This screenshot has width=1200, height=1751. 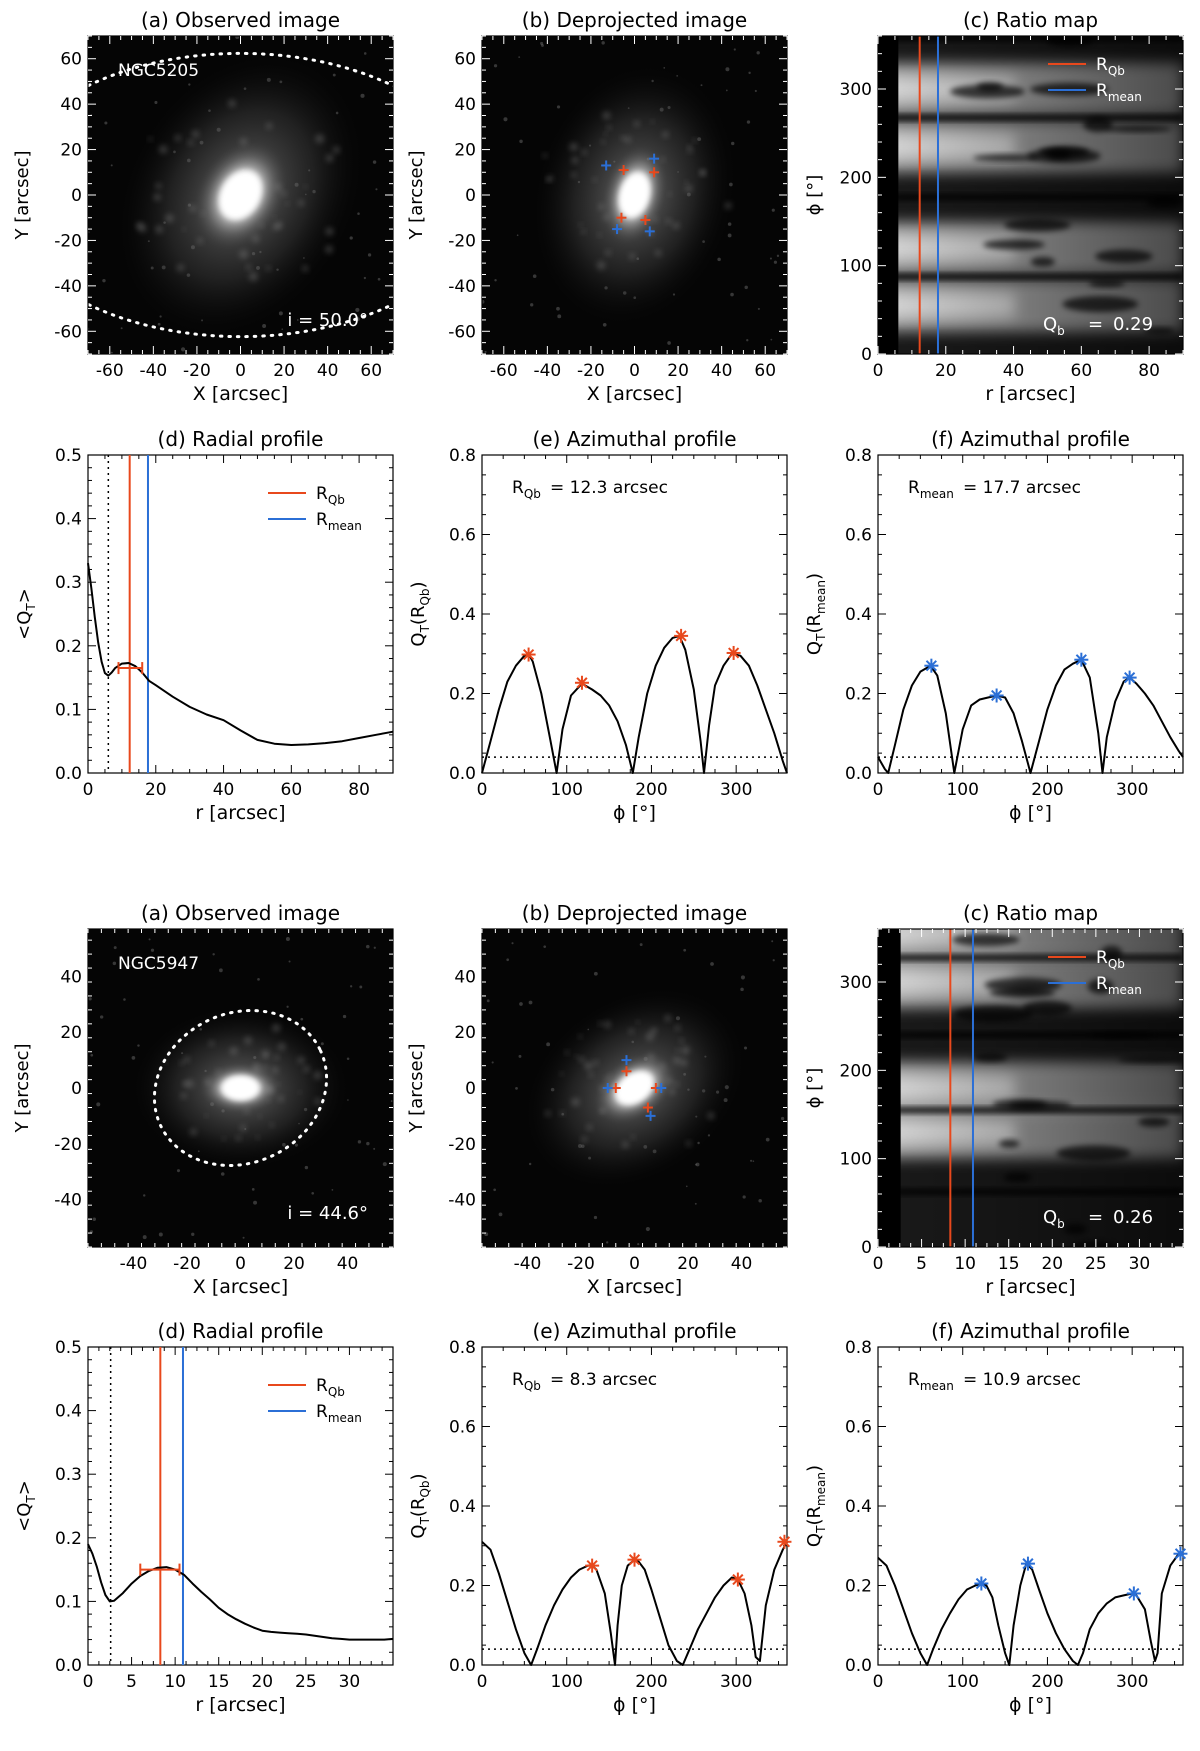 What do you see at coordinates (68, 1412) in the screenshot?
I see `y-tick-label: 0.4` at bounding box center [68, 1412].